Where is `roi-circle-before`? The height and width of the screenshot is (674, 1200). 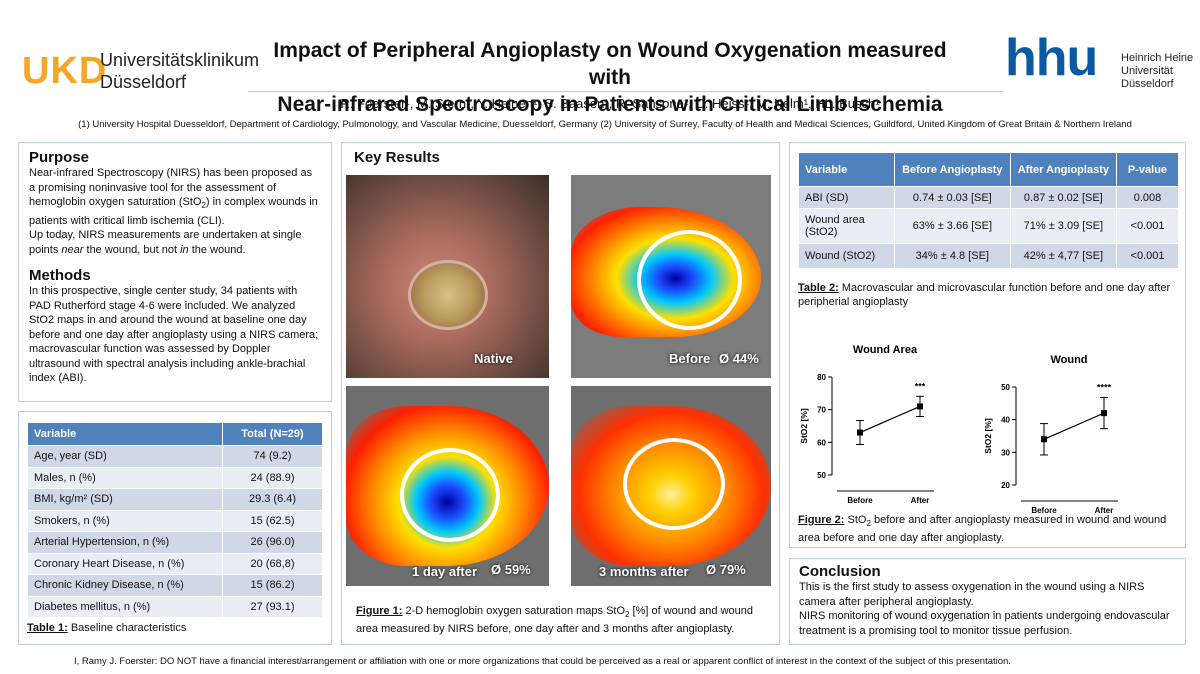
roi-circle-before is located at coordinates (689, 280).